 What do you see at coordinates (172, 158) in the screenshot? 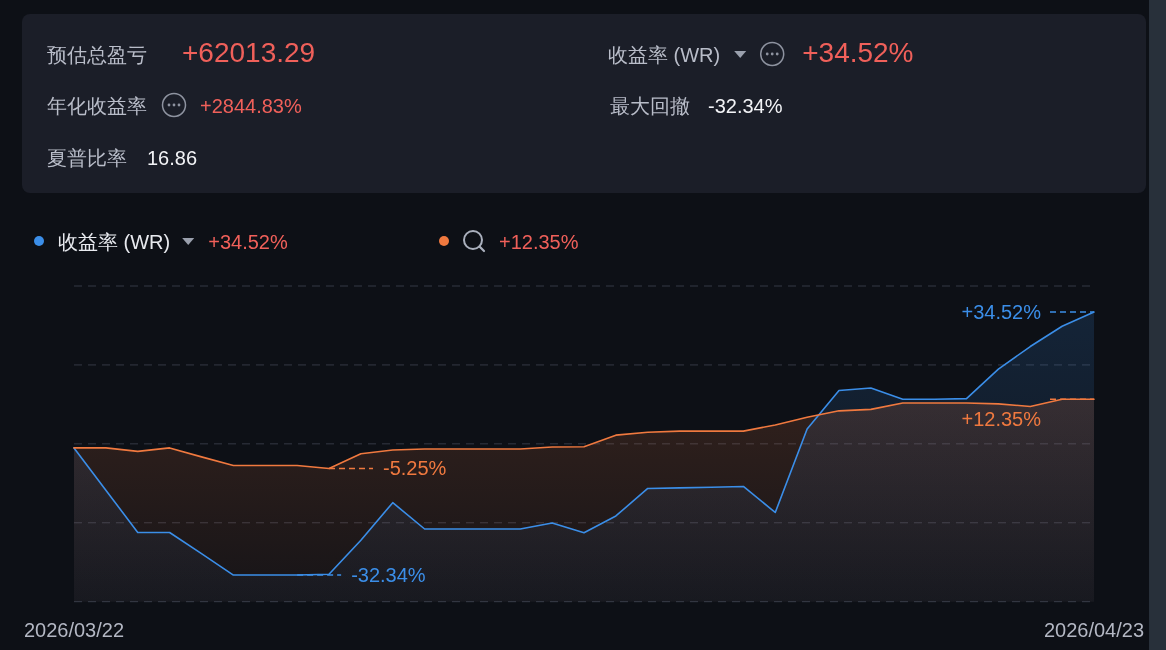
I see `text: 16.86` at bounding box center [172, 158].